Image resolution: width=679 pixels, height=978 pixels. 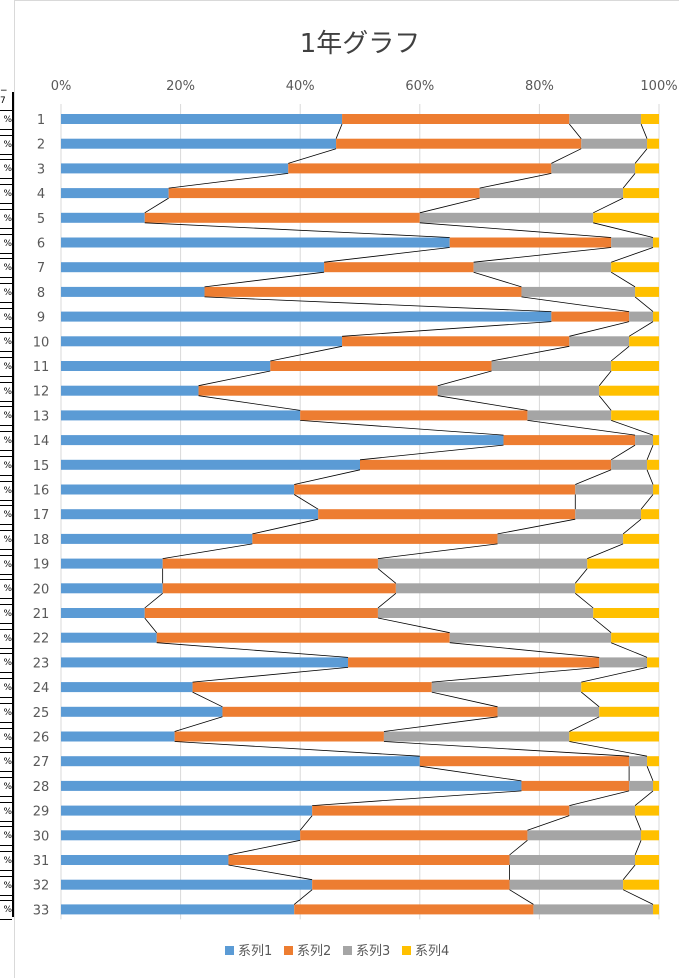 I want to click on y-tick-label: 14, so click(x=41, y=441).